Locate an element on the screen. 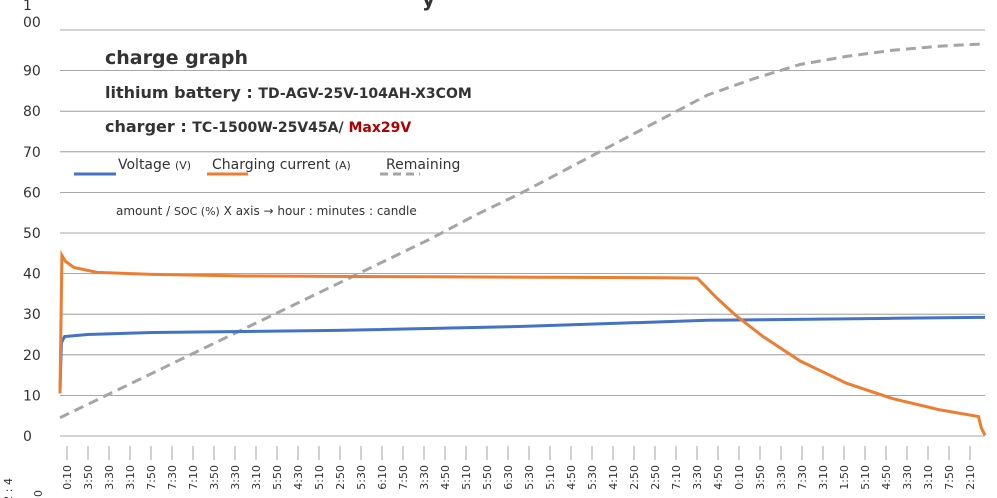 The image size is (997, 498). x-tick-label: 6:10 is located at coordinates (382, 477).